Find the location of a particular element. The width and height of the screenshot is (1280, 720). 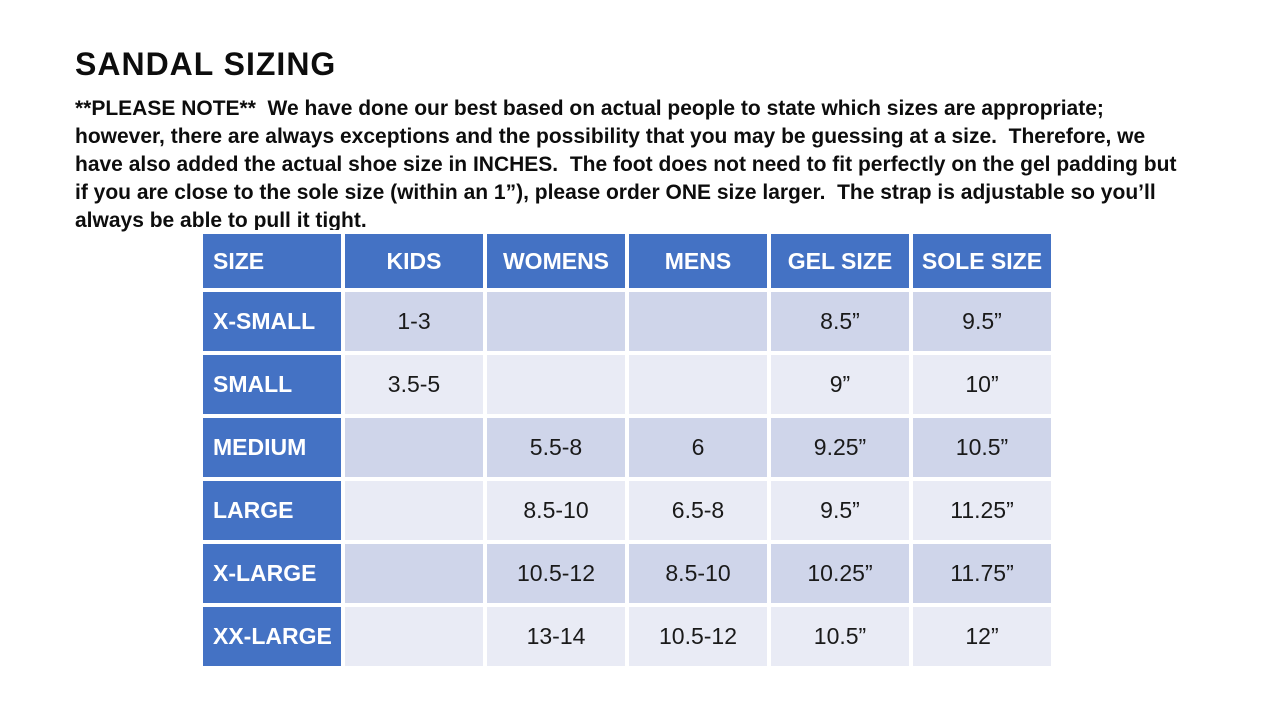

table-row: SMALL 3.5-5 9” 10” is located at coordinates (627, 384).